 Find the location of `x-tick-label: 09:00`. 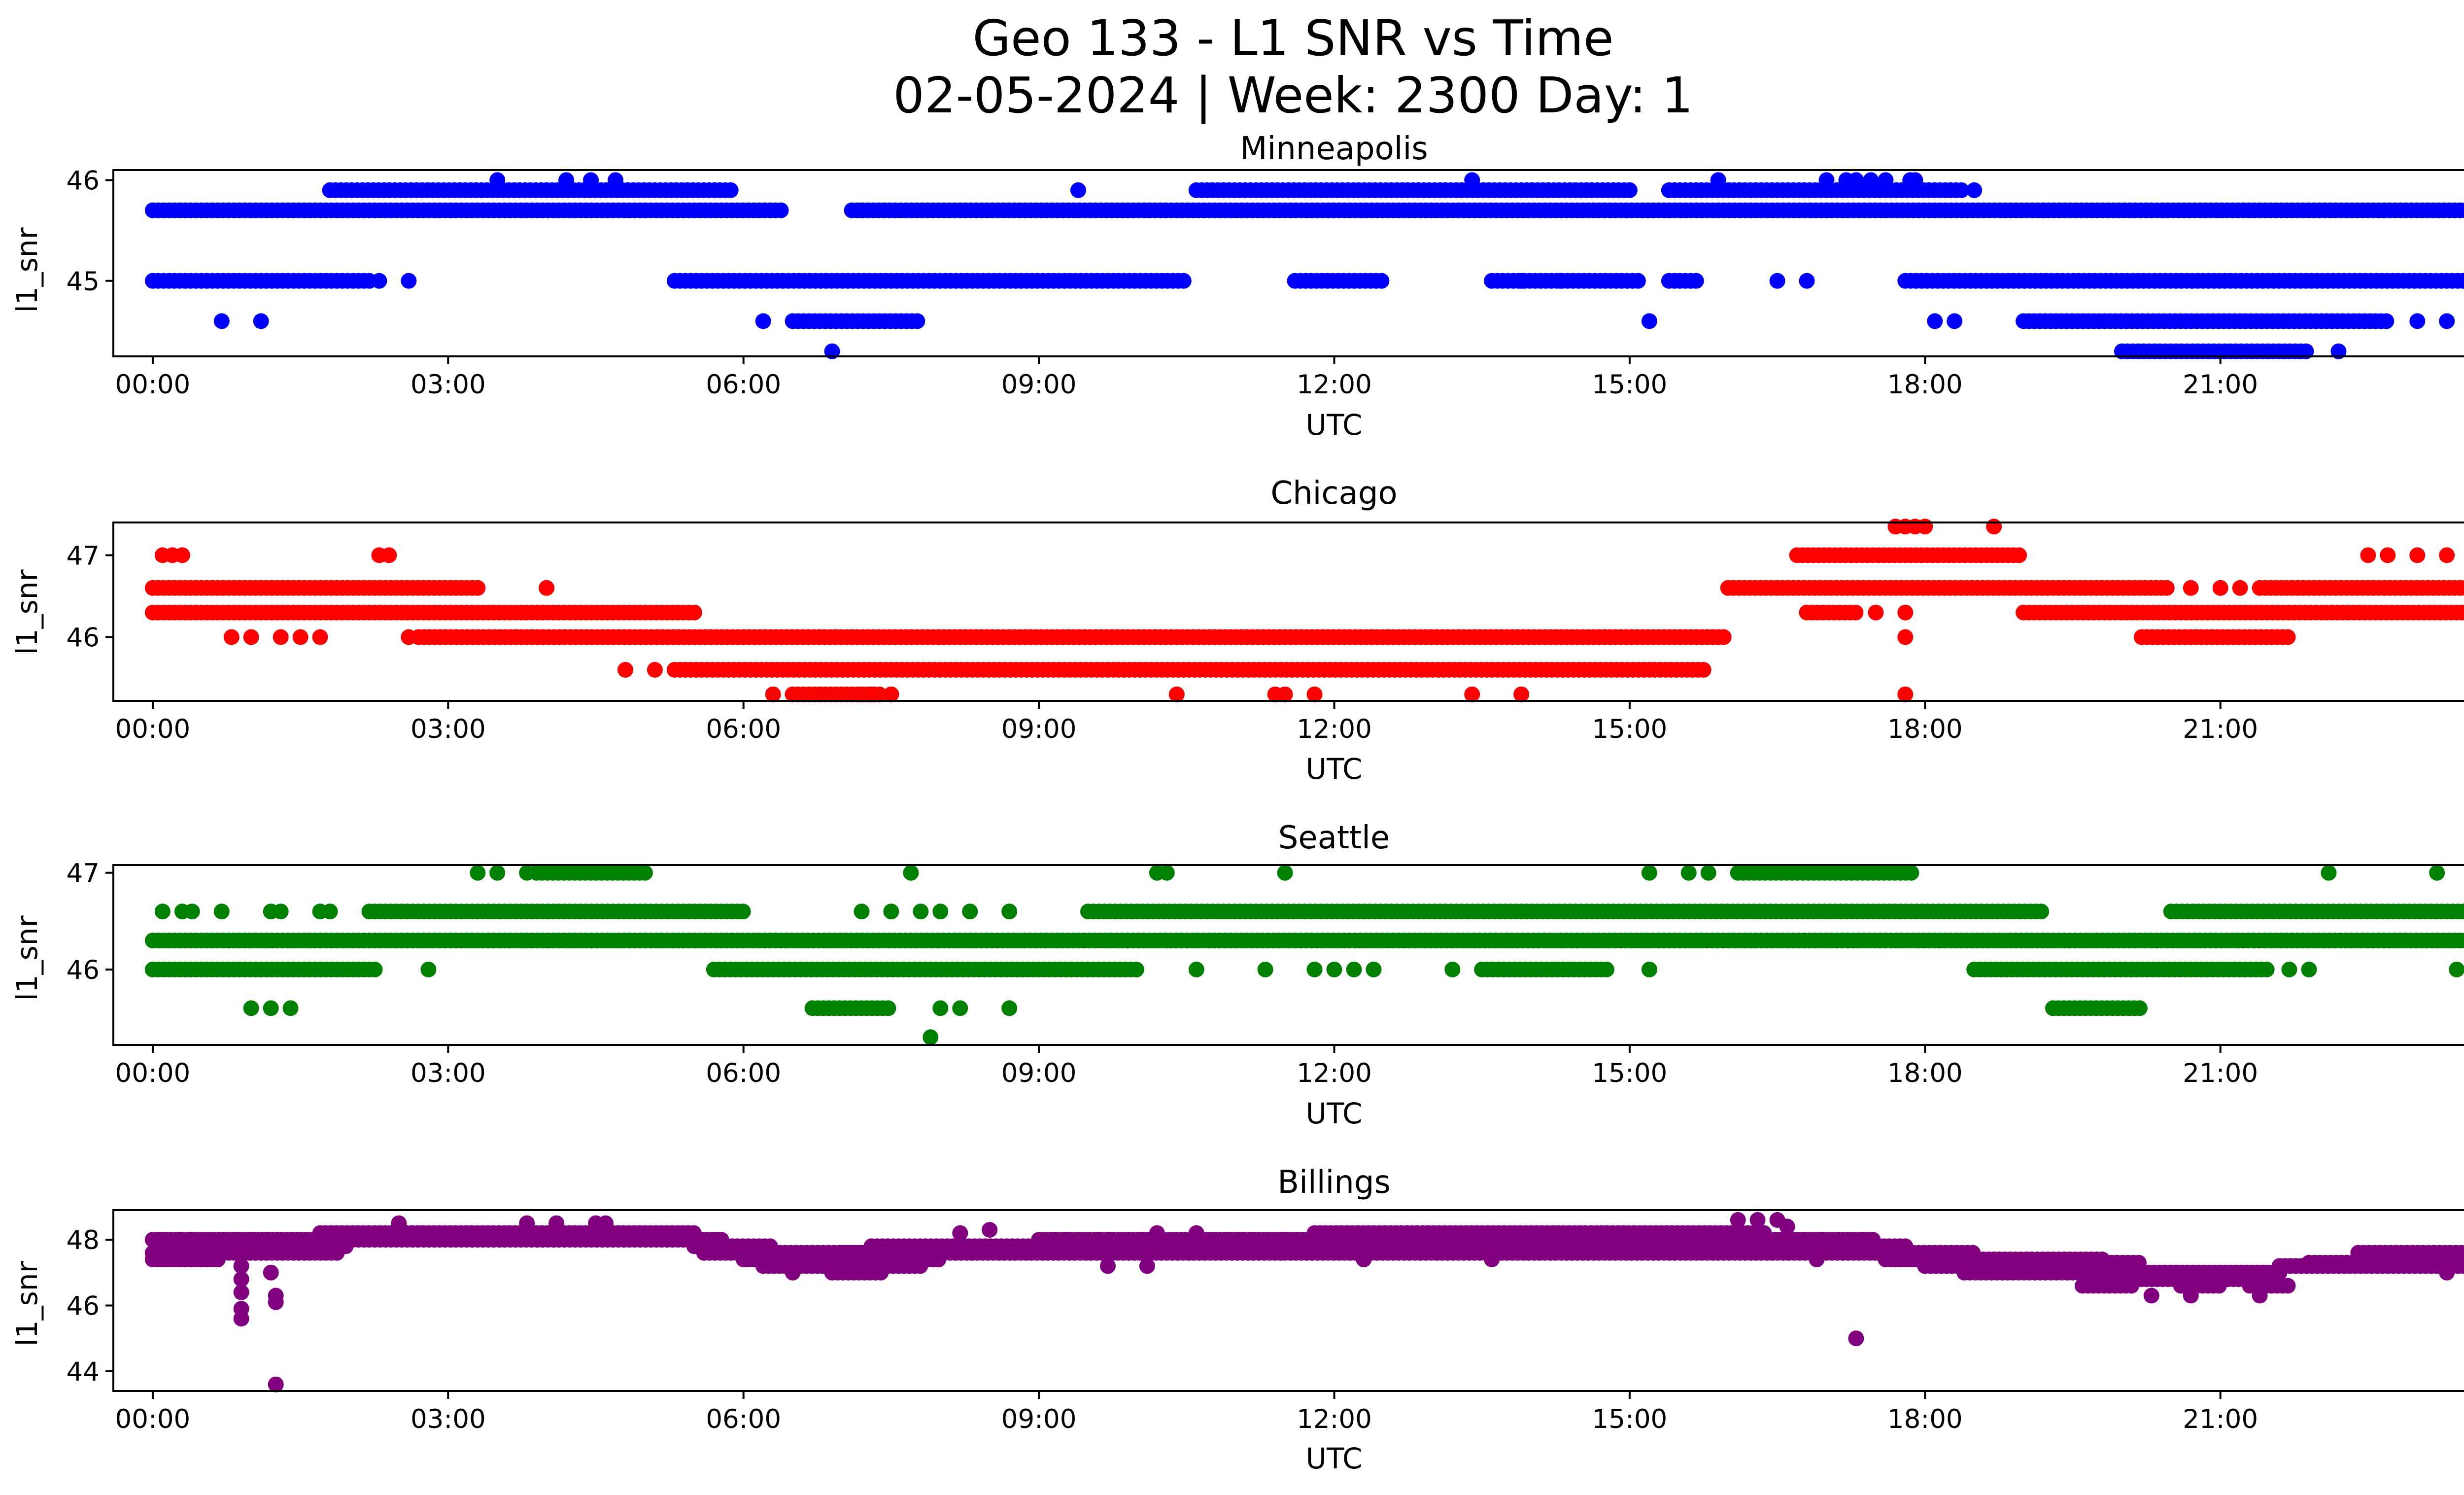

x-tick-label: 09:00 is located at coordinates (1039, 729).